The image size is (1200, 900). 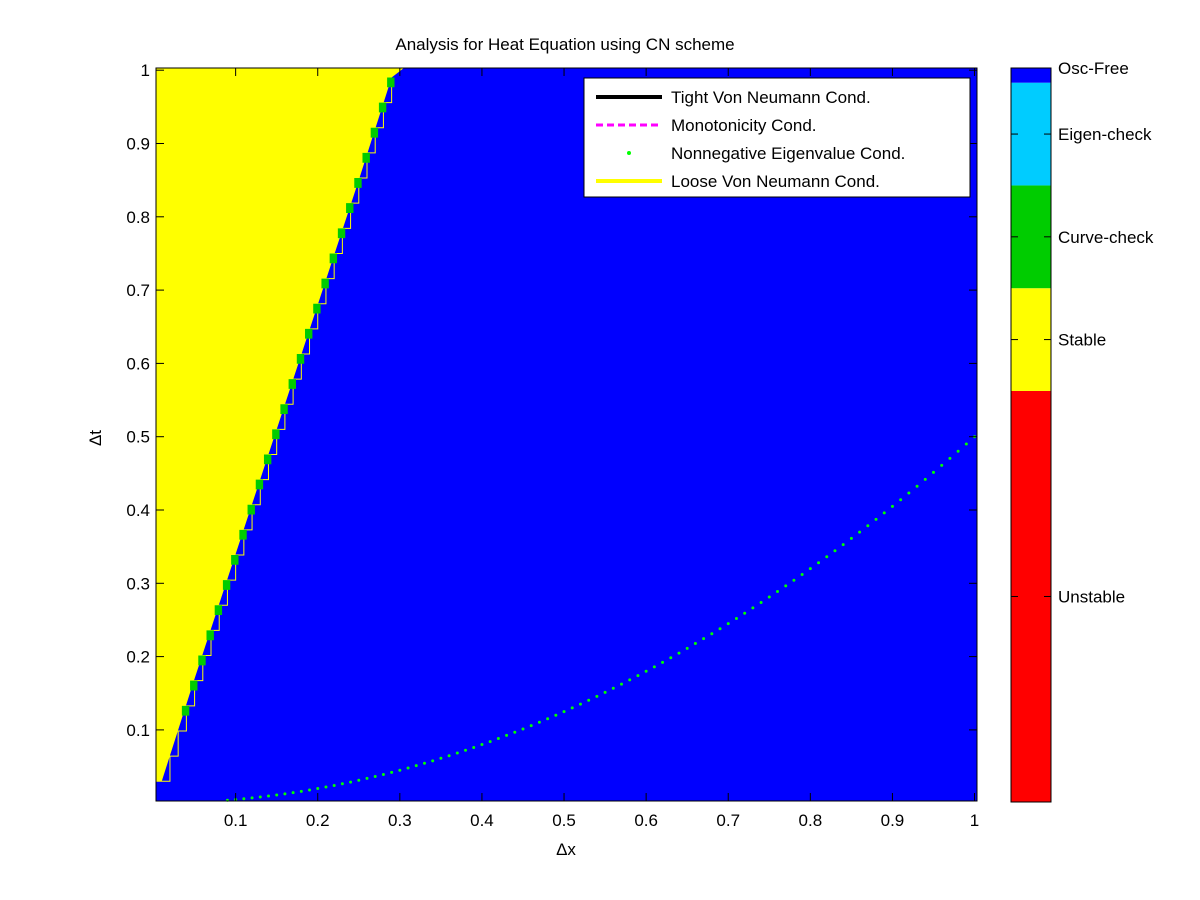 What do you see at coordinates (288, 396) in the screenshot?
I see `region-curve-check` at bounding box center [288, 396].